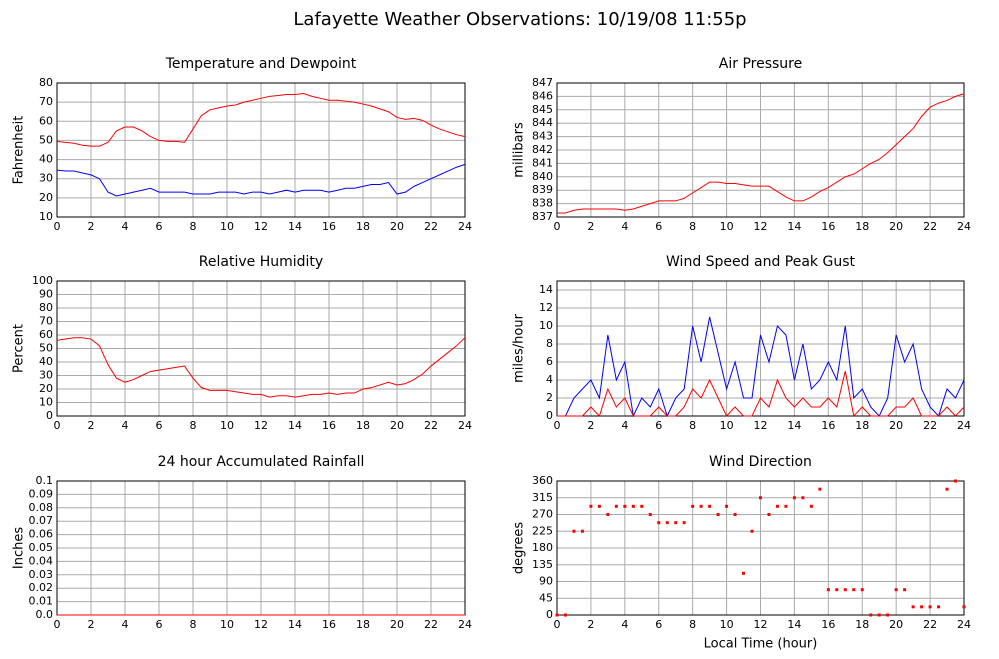  I want to click on y-tick-label: 12, so click(546, 307).